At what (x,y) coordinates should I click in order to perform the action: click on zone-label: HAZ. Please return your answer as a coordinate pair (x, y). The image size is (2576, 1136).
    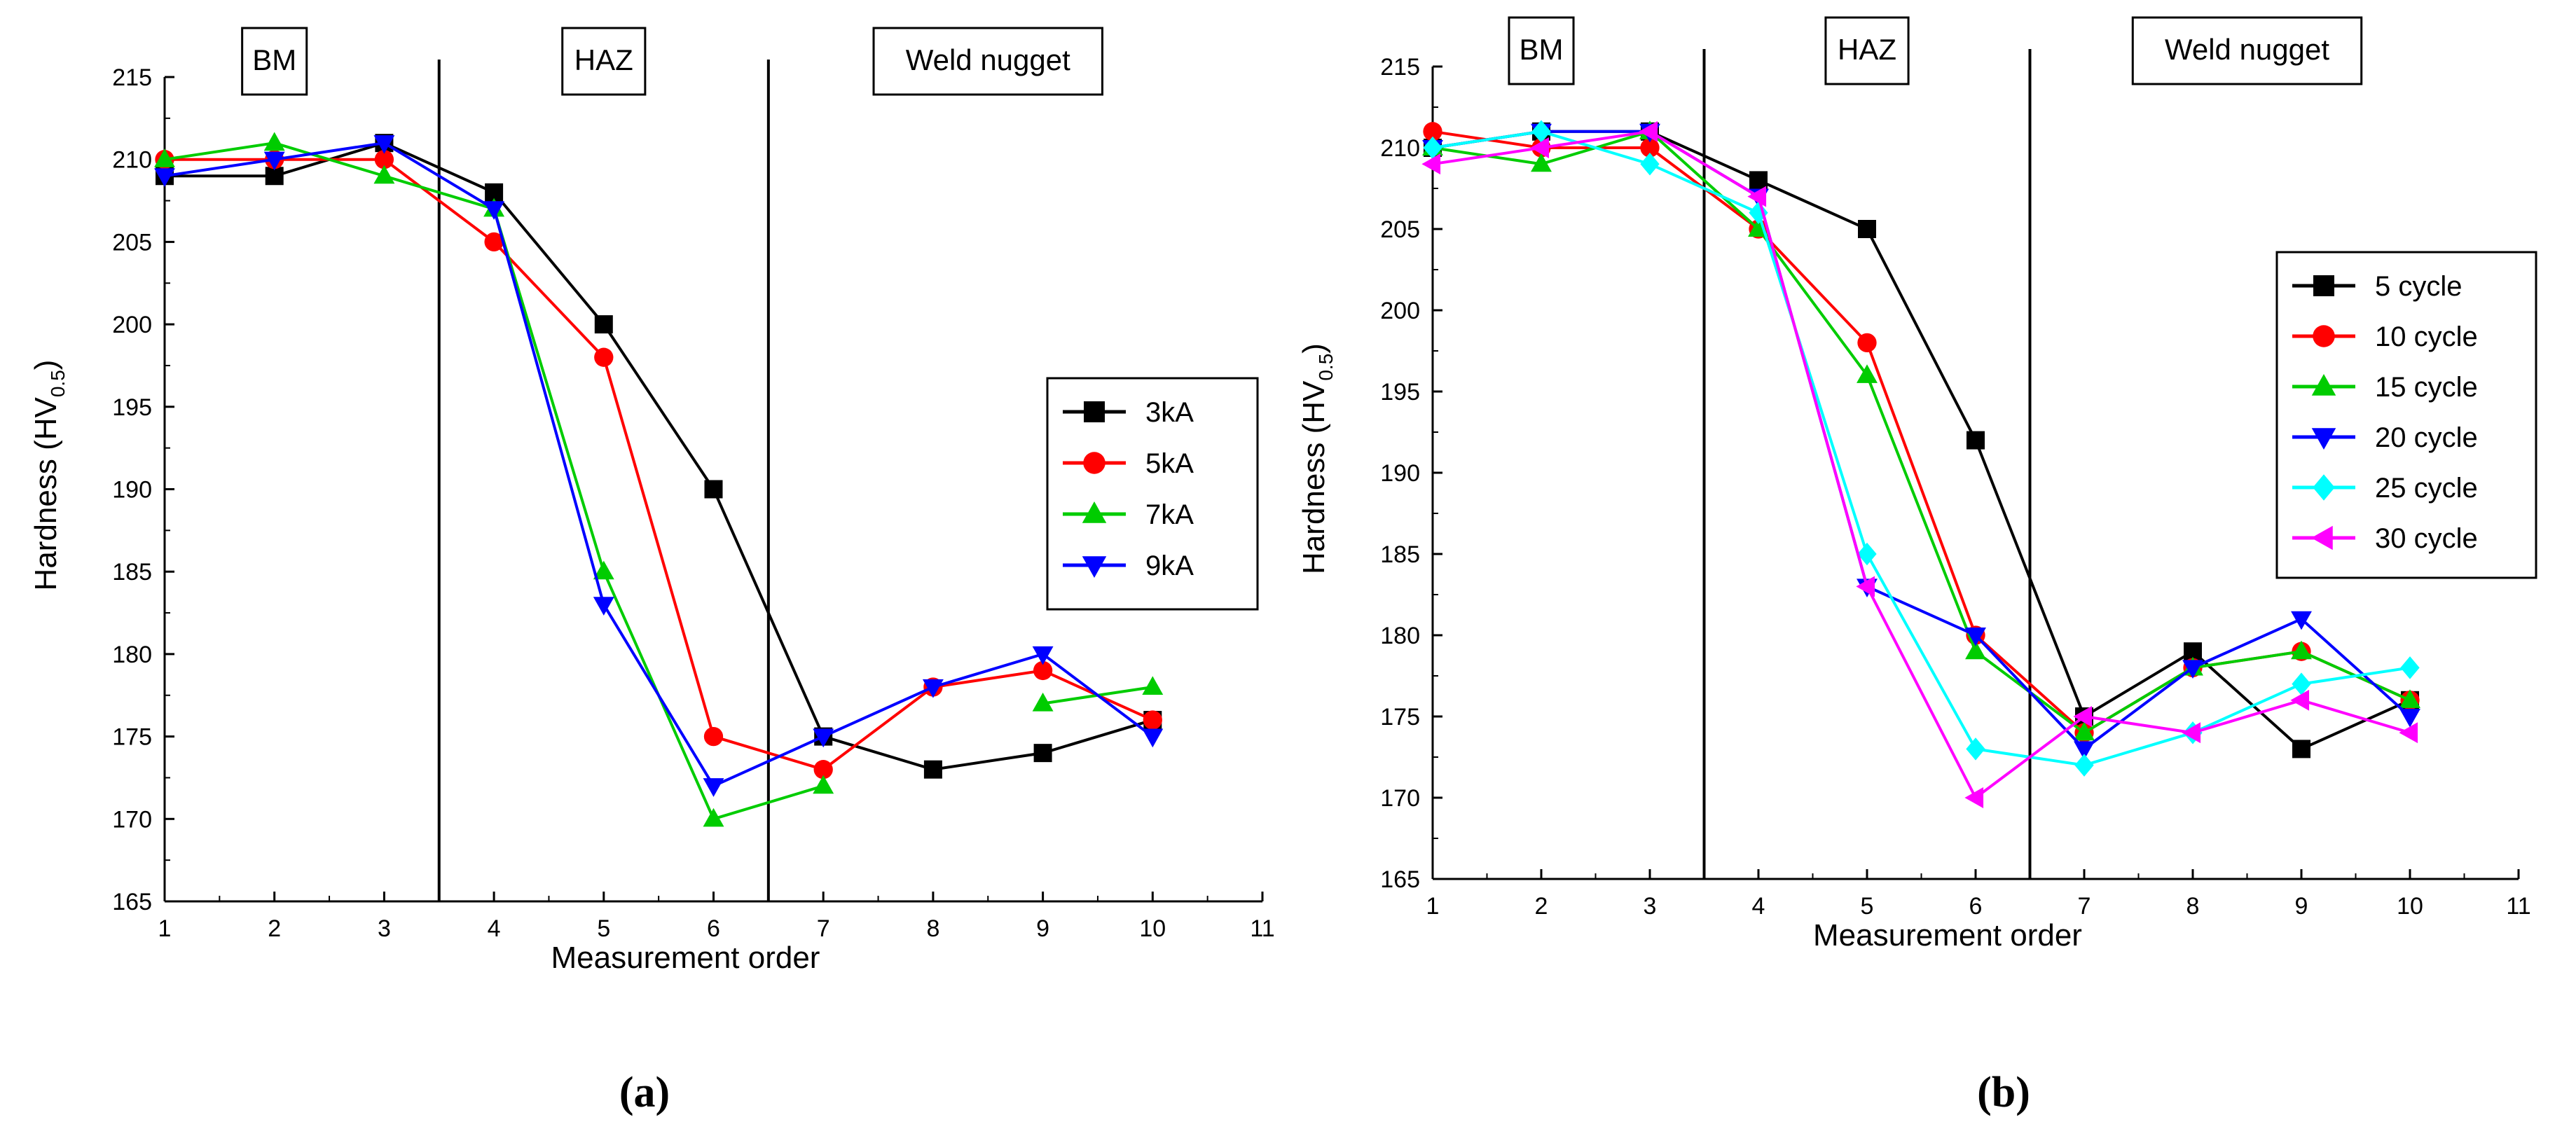
    Looking at the image, I should click on (1867, 50).